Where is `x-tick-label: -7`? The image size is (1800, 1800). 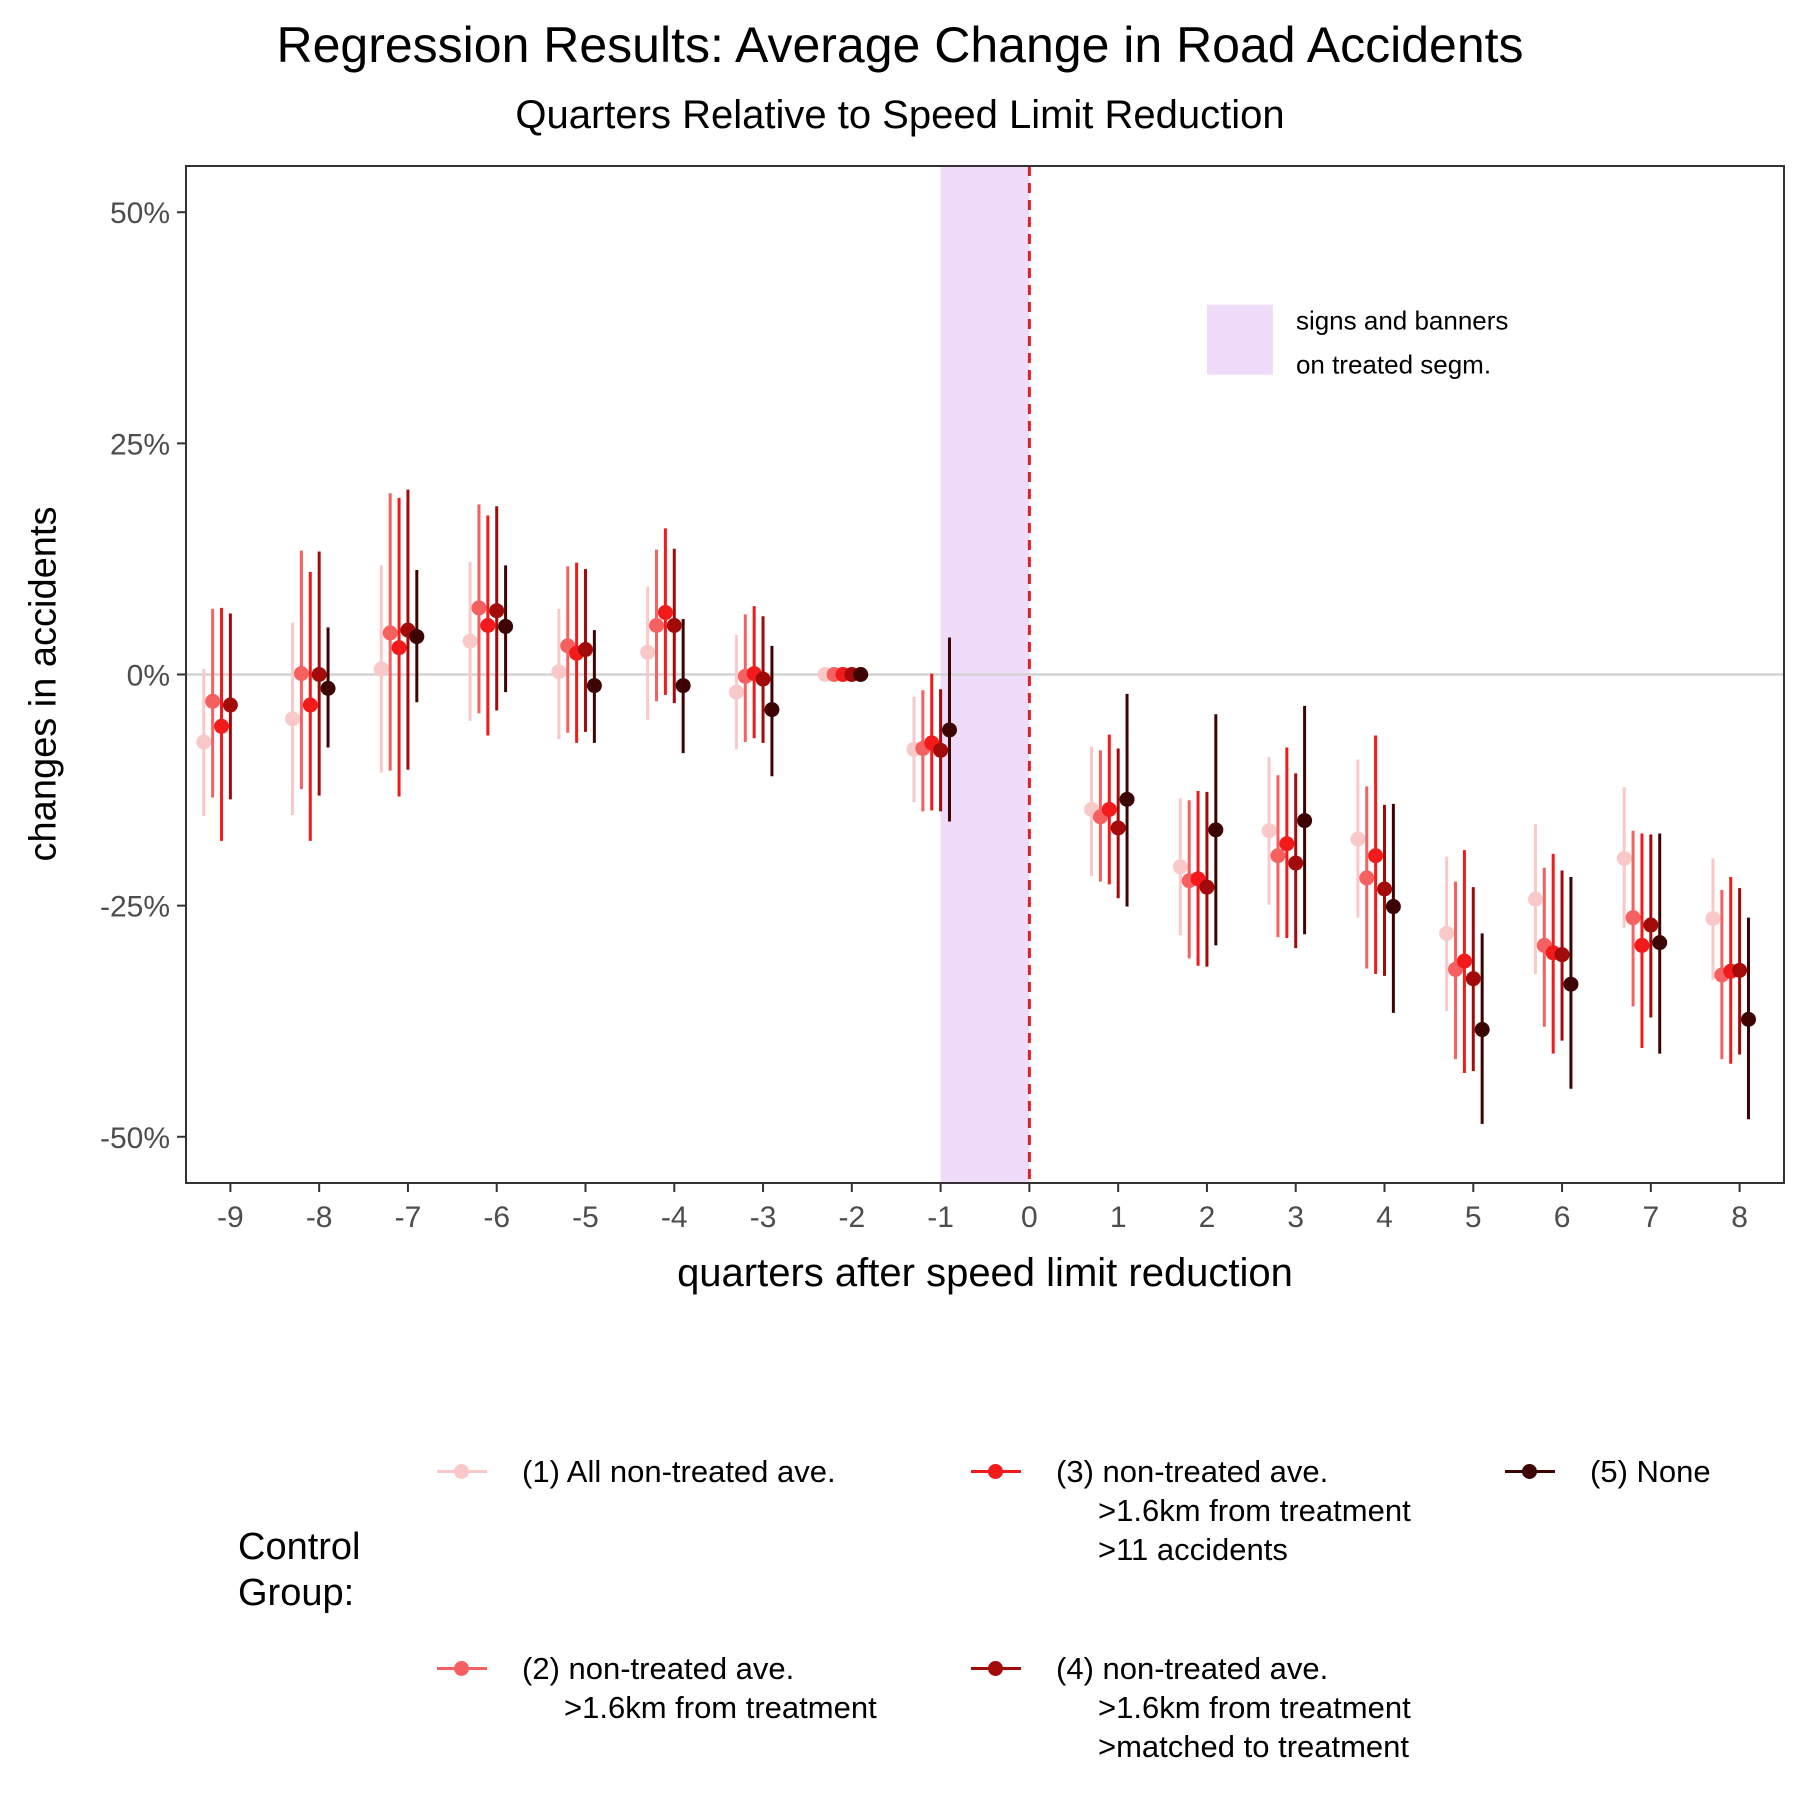
x-tick-label: -7 is located at coordinates (408, 1217).